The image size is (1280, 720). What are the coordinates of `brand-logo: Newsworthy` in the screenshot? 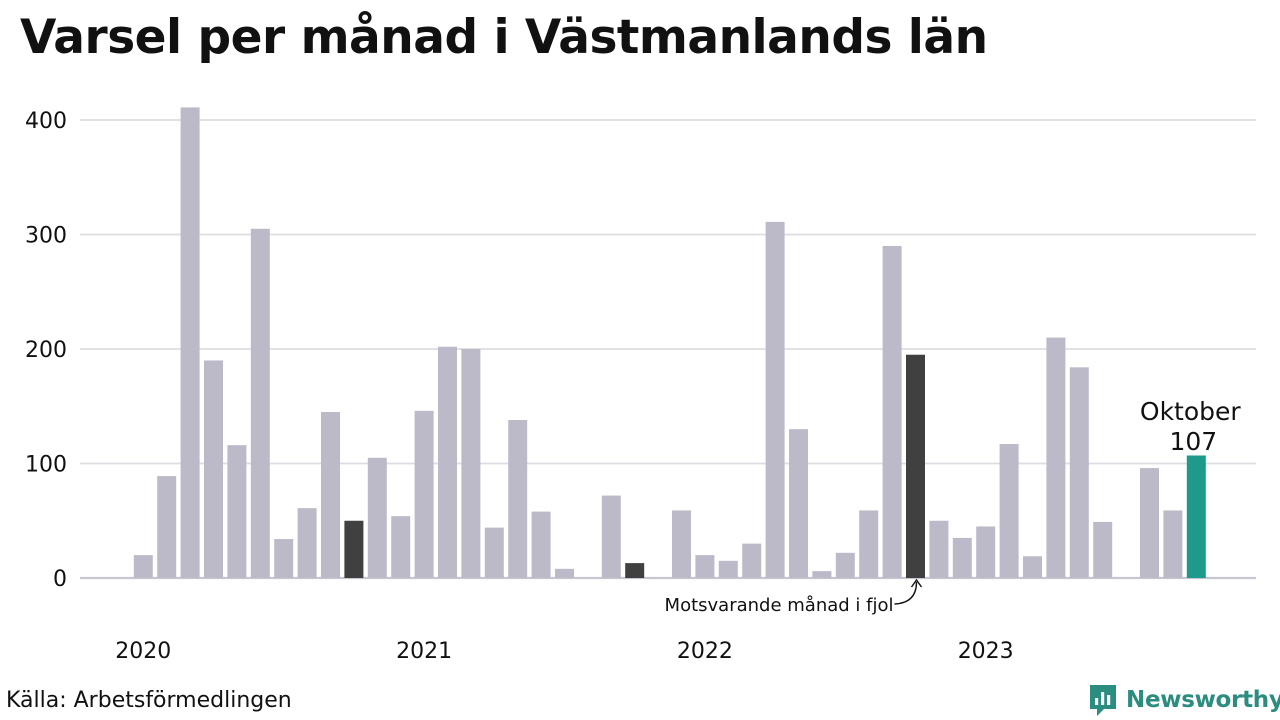 It's located at (1184, 700).